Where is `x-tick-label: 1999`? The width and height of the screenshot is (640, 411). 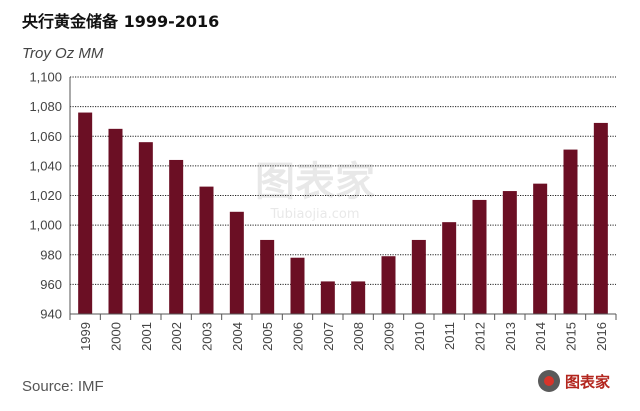 x-tick-label: 1999 is located at coordinates (85, 336).